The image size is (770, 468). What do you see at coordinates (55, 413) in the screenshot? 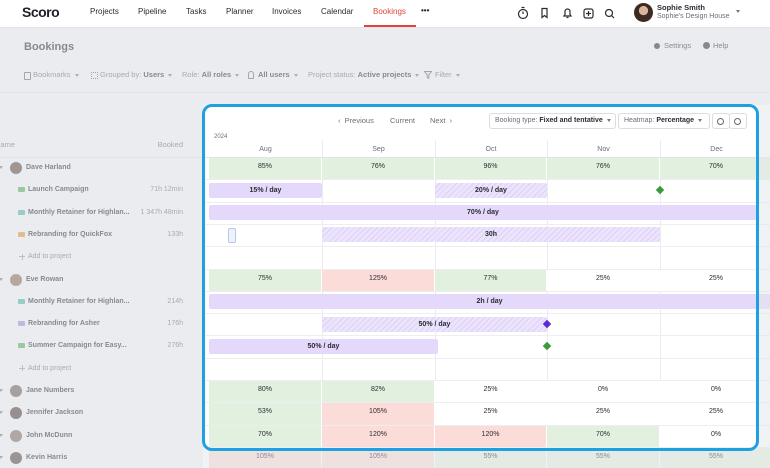
I see `user-name: Jennifer Jackson` at bounding box center [55, 413].